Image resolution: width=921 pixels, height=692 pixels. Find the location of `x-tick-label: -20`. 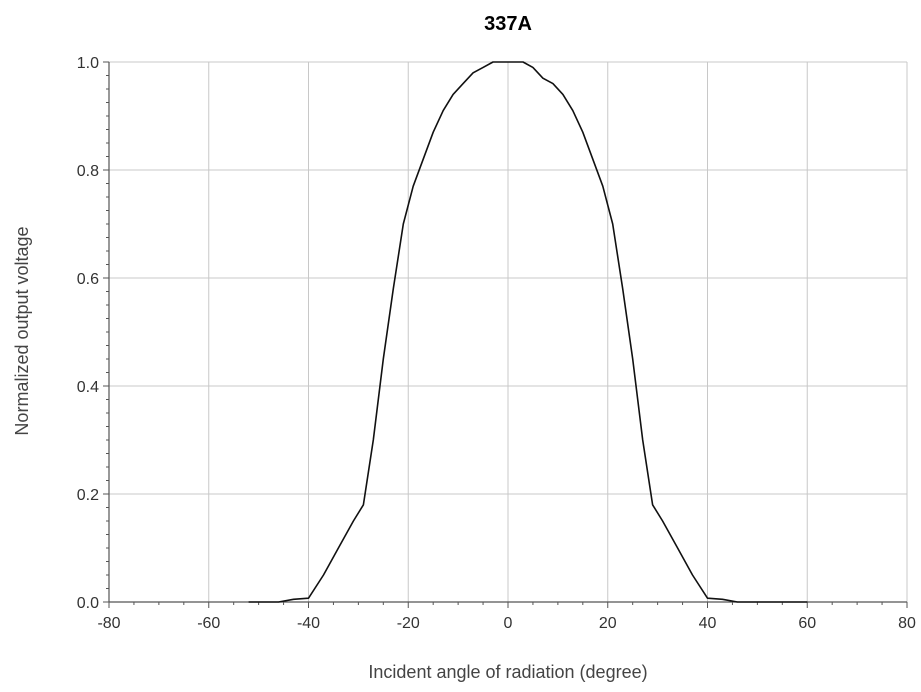

x-tick-label: -20 is located at coordinates (408, 623).